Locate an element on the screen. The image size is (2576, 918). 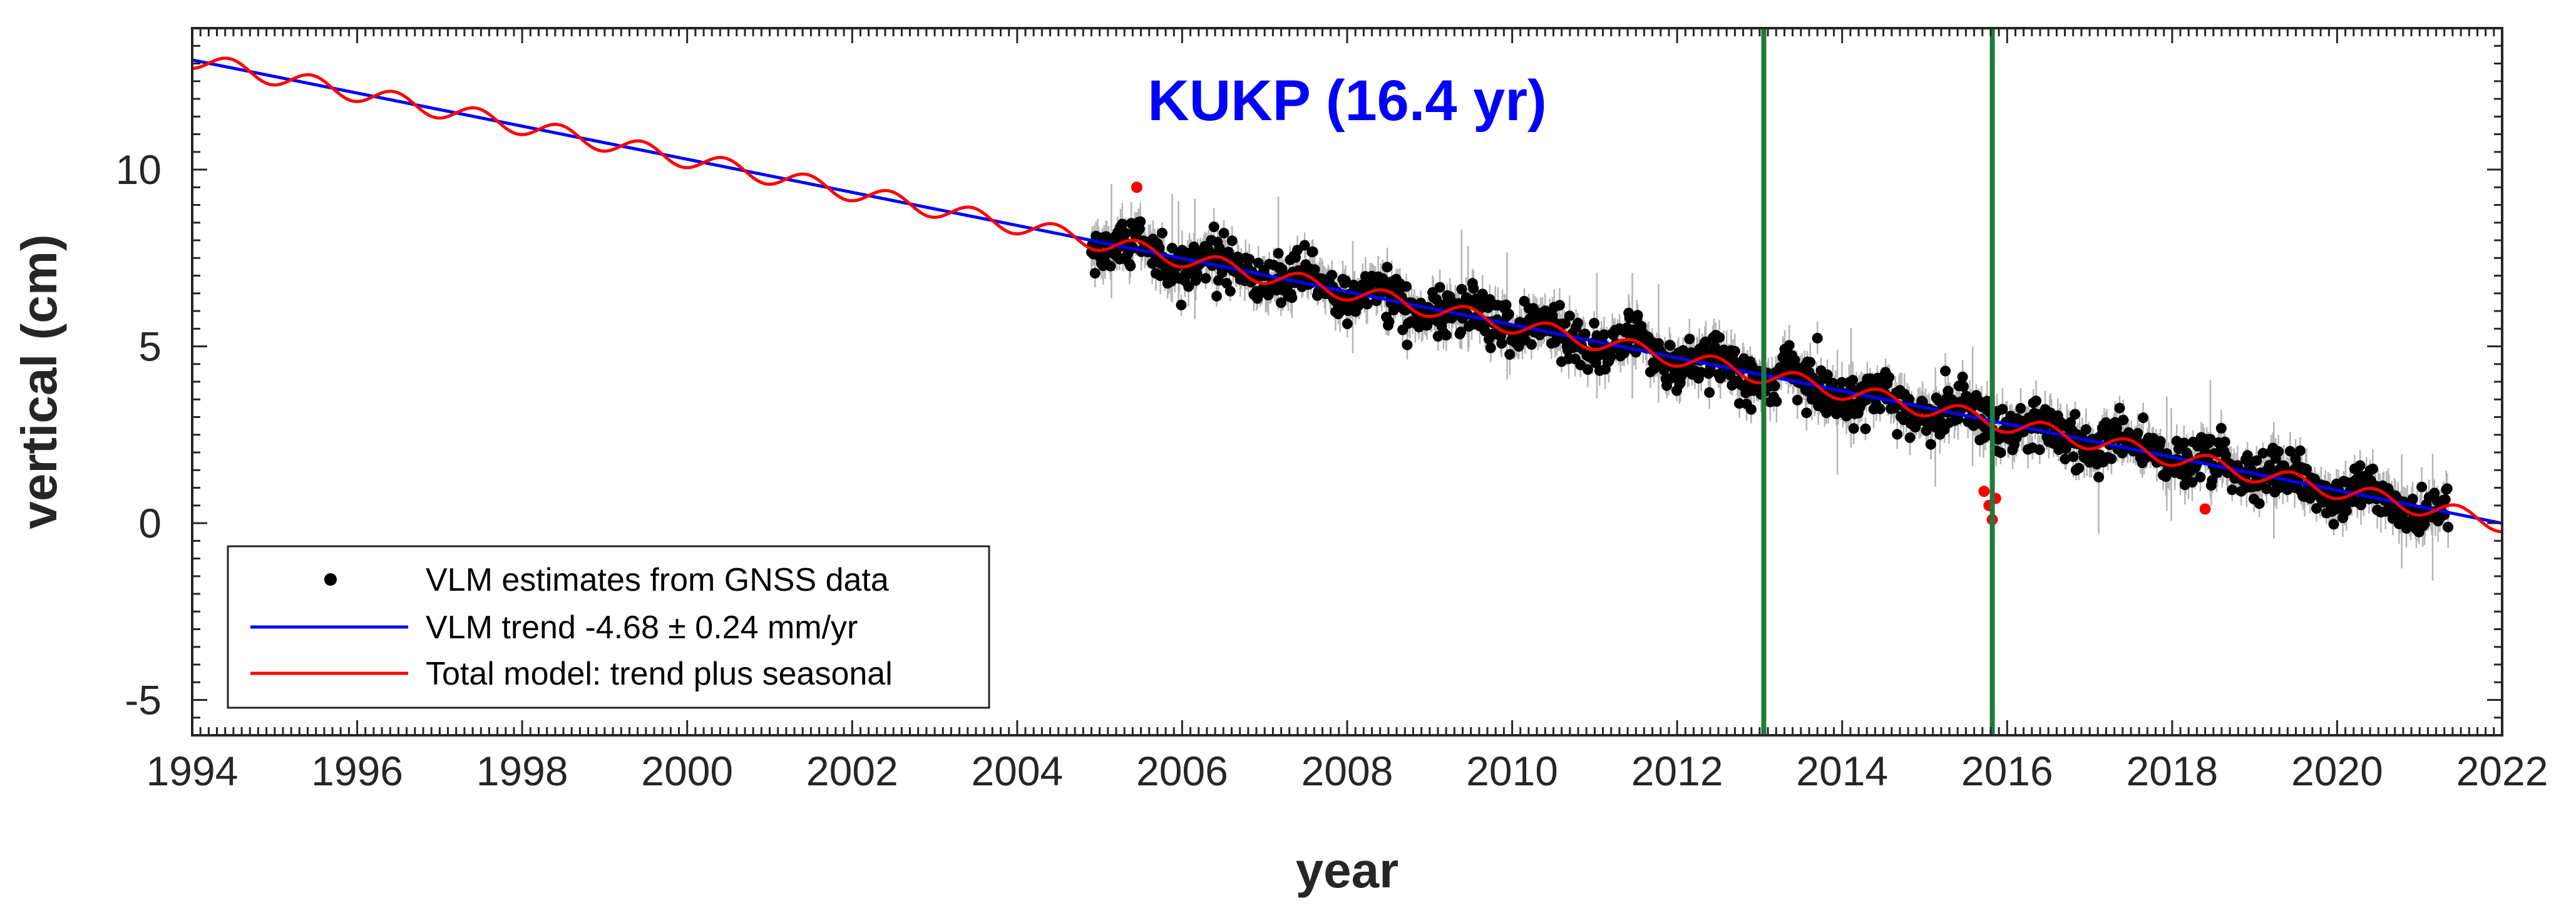
y-tick-label: -5 is located at coordinates (143, 700).